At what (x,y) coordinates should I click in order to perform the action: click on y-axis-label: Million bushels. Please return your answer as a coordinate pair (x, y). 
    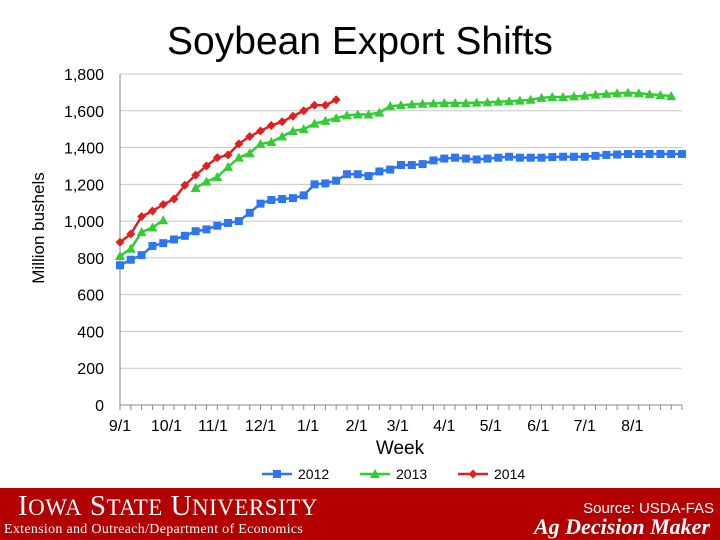
    Looking at the image, I should click on (38, 228).